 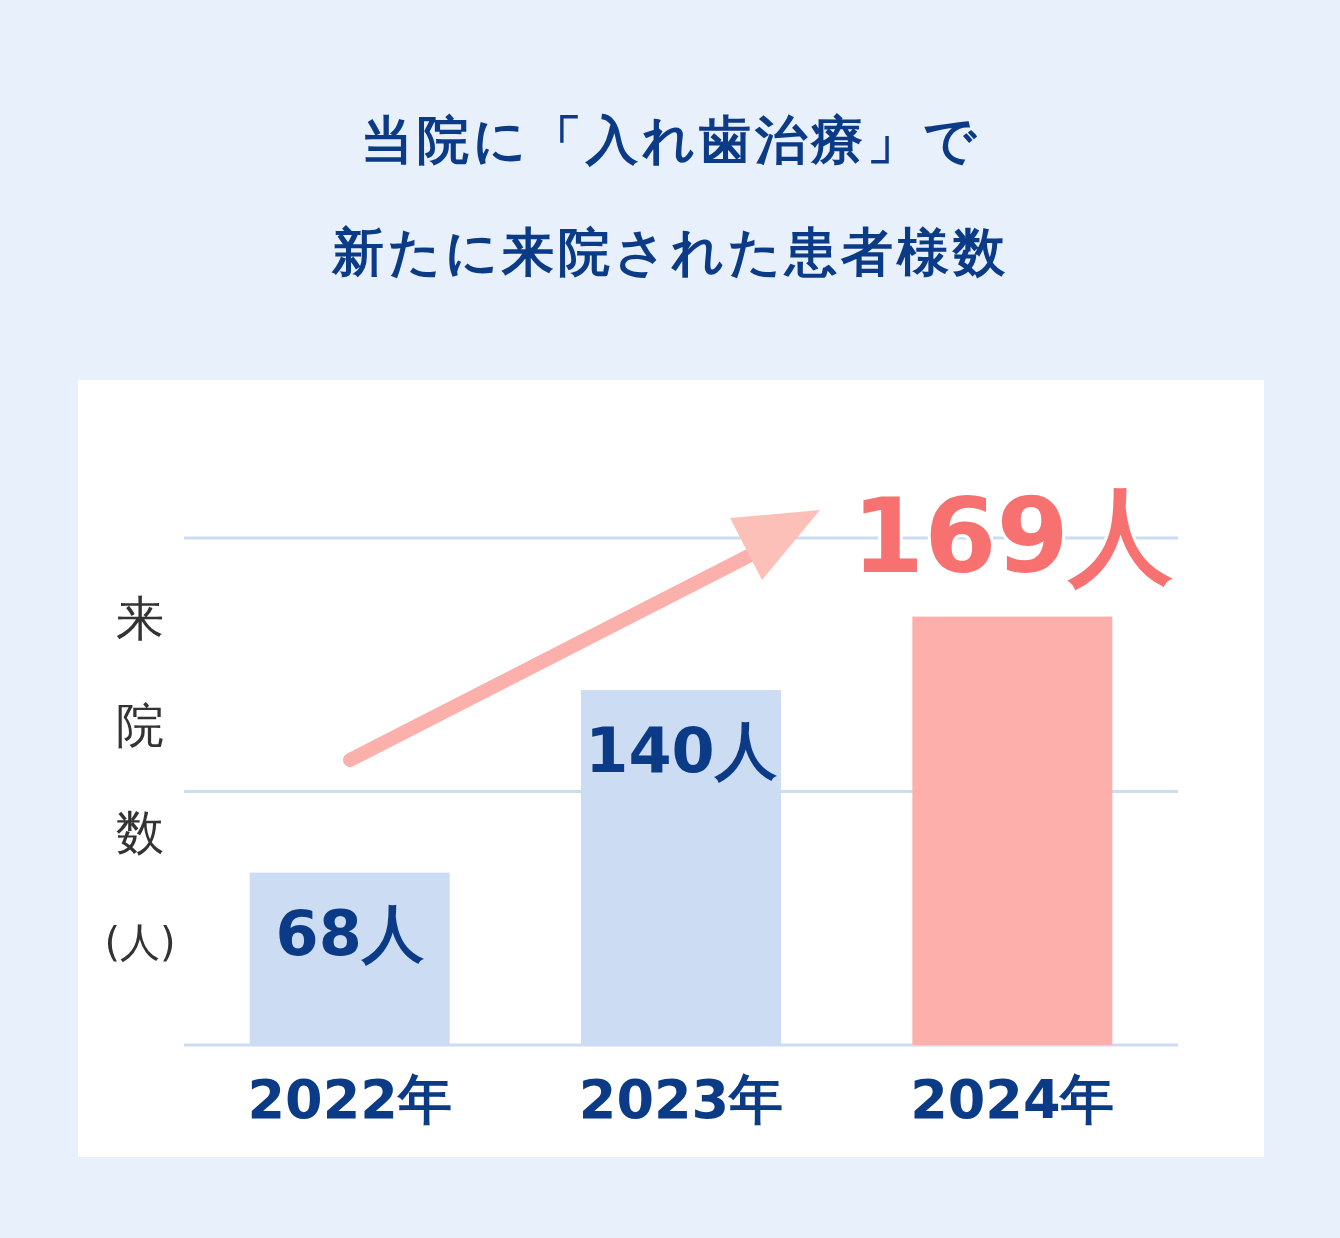 I want to click on data-label: 169人, so click(x=1012, y=535).